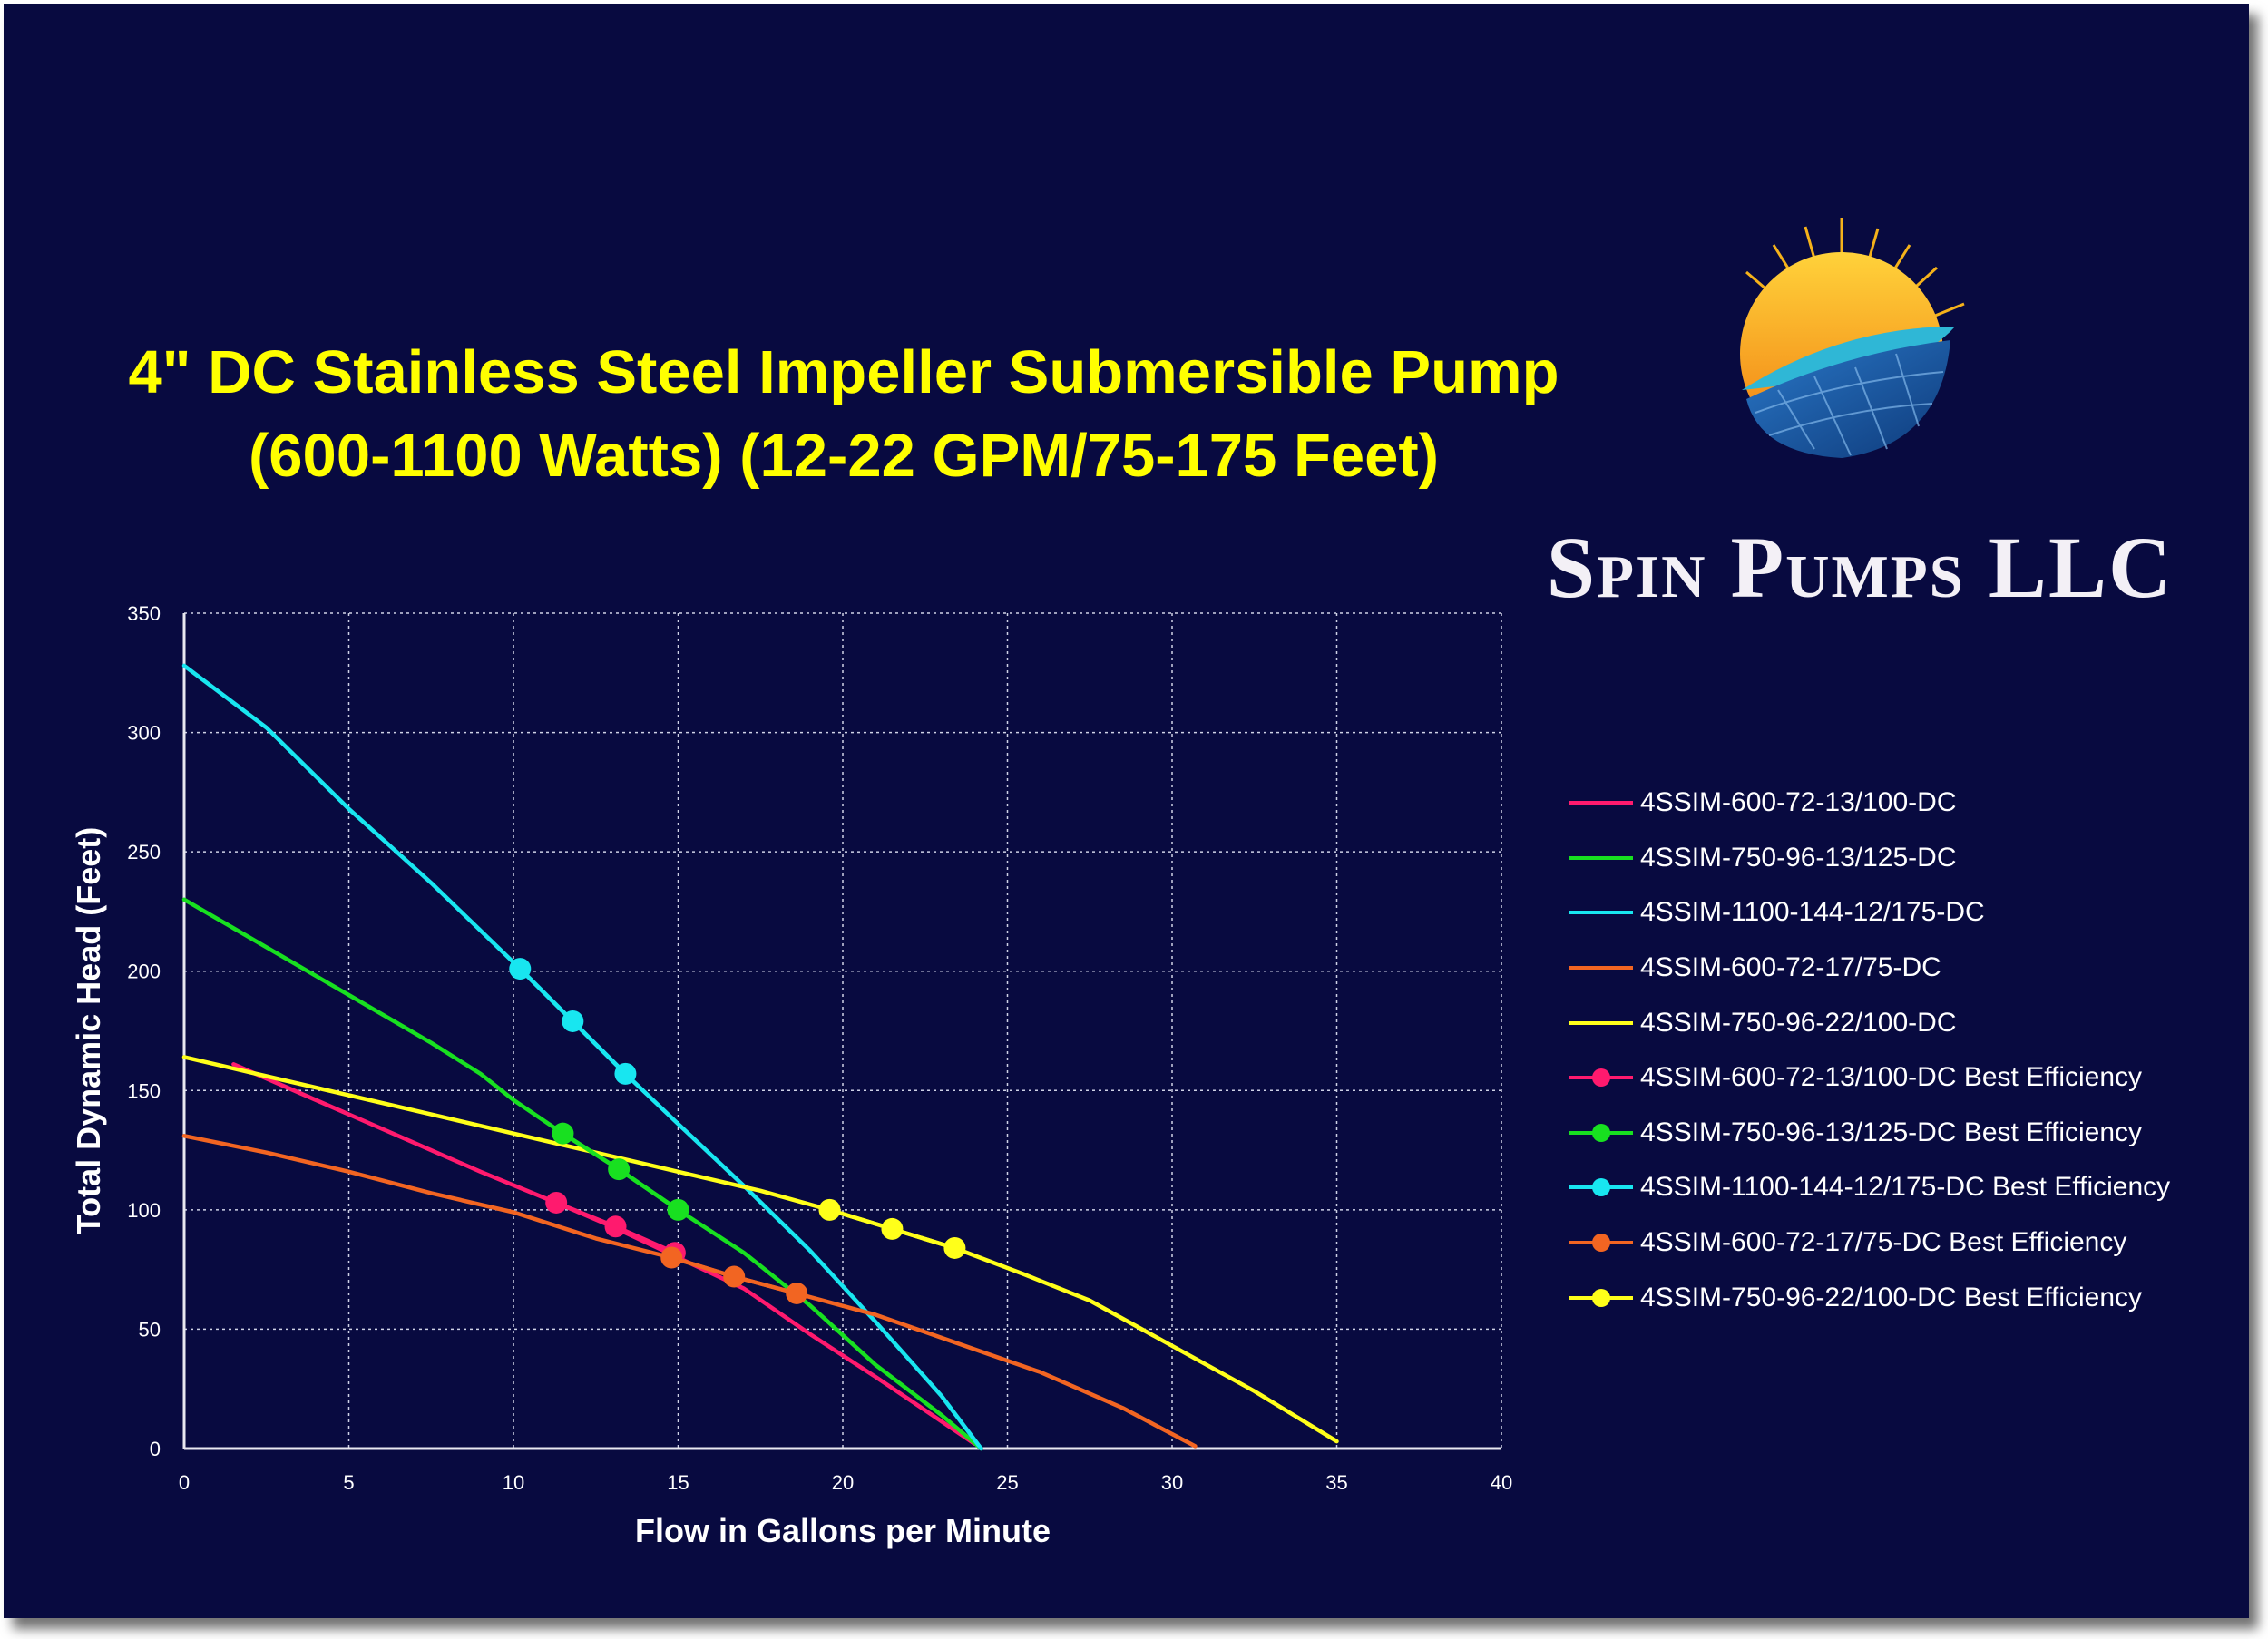 The image size is (2268, 1639). I want to click on legend-label: 4SSIM-1100-144-12/175-DC, so click(1813, 912).